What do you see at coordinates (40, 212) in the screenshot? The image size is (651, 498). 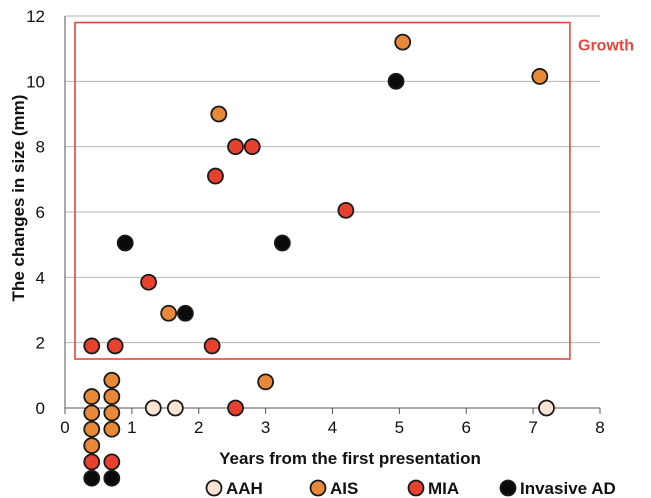 I see `y-tick-label: 6` at bounding box center [40, 212].